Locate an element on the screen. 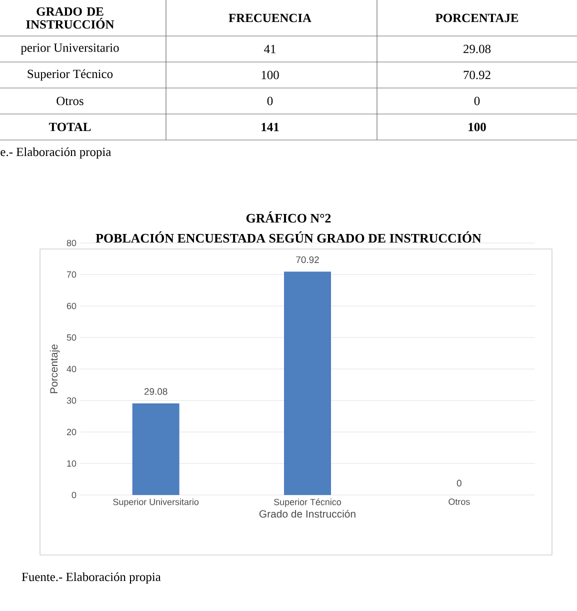 The width and height of the screenshot is (577, 611). y-tick-label: 0 is located at coordinates (74, 495).